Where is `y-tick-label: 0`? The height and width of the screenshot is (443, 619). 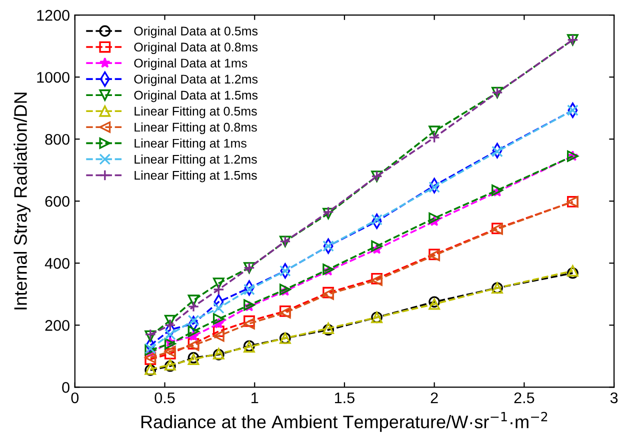 y-tick-label: 0 is located at coordinates (66, 387).